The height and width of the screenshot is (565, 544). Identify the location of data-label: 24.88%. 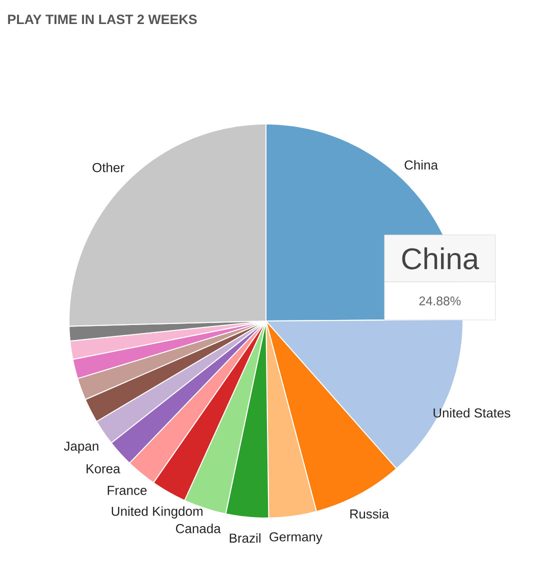
(440, 301).